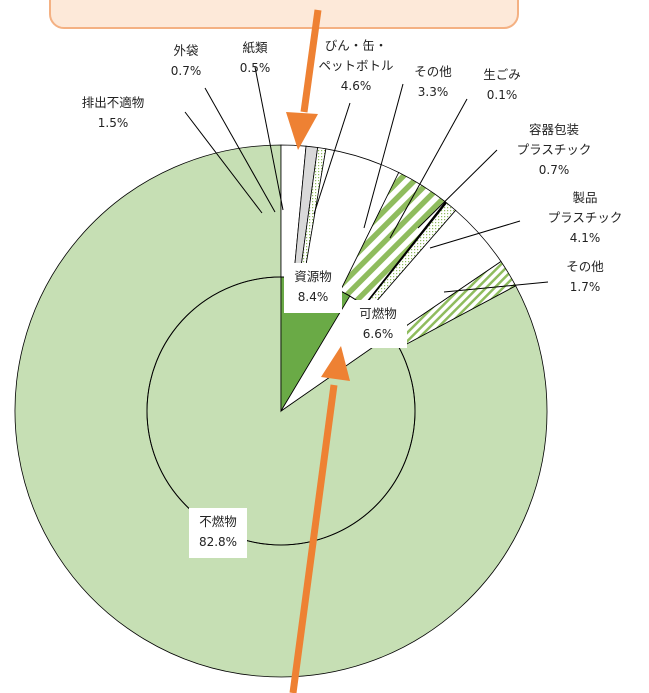 The height and width of the screenshot is (693, 649). I want to click on inner-label-funen: 不燃物 82.8%, so click(218, 533).